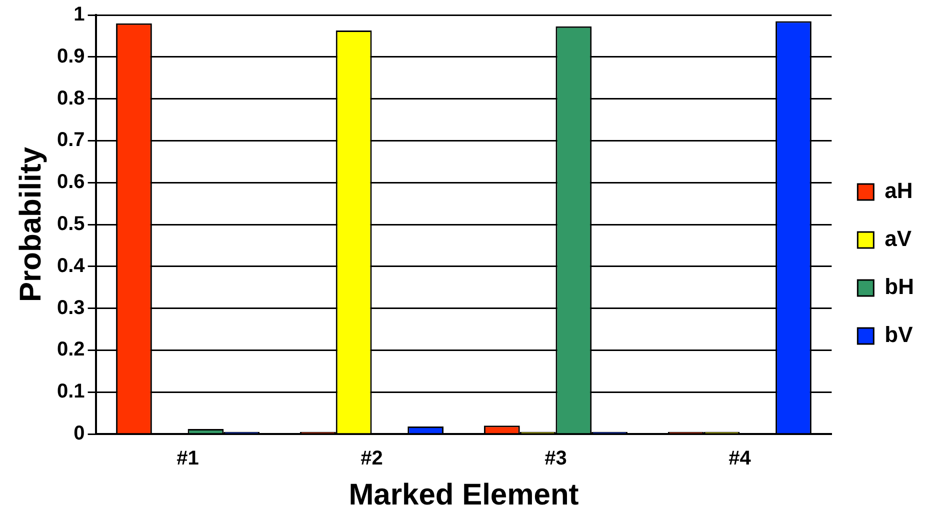  What do you see at coordinates (371, 459) in the screenshot?
I see `x-tick-label: #2` at bounding box center [371, 459].